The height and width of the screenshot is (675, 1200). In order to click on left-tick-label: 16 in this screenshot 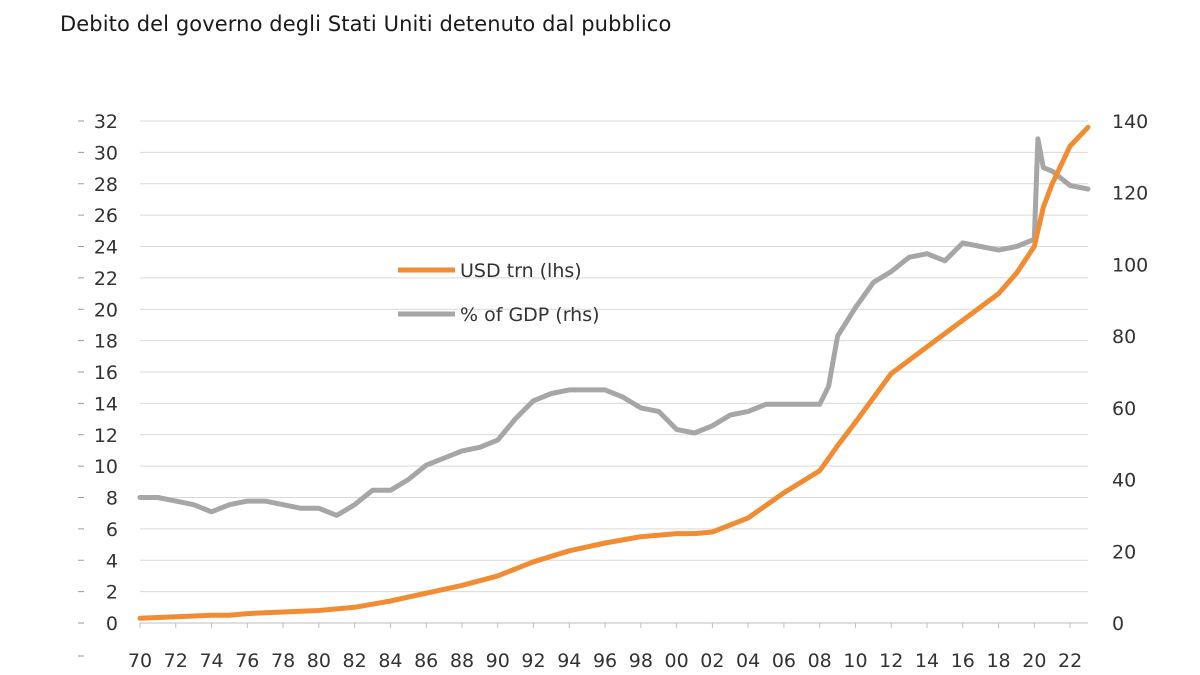, I will do `click(106, 373)`.